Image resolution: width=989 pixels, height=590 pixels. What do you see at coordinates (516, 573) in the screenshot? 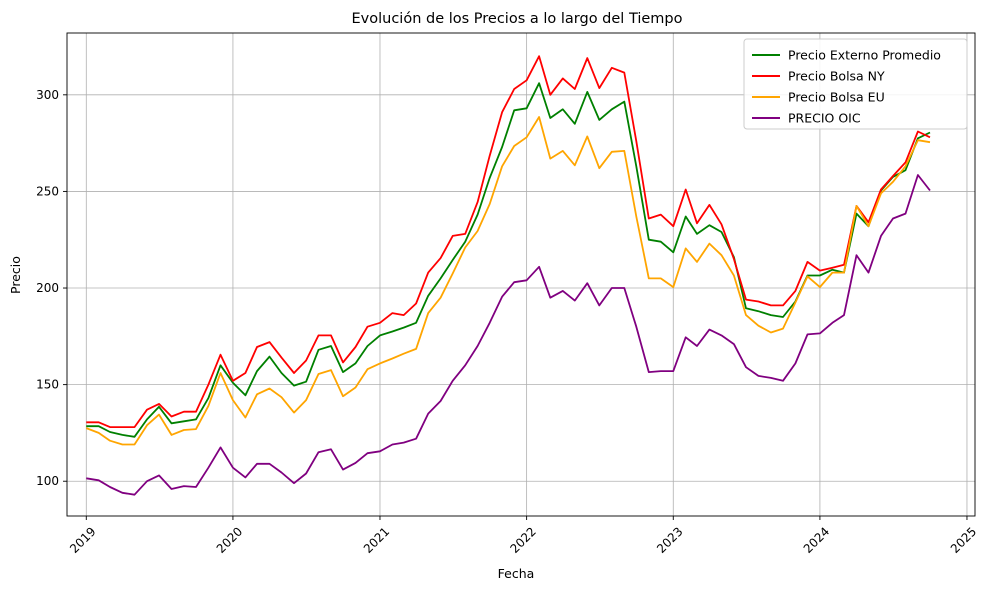
I see `x-axis-label: Fecha` at bounding box center [516, 573].